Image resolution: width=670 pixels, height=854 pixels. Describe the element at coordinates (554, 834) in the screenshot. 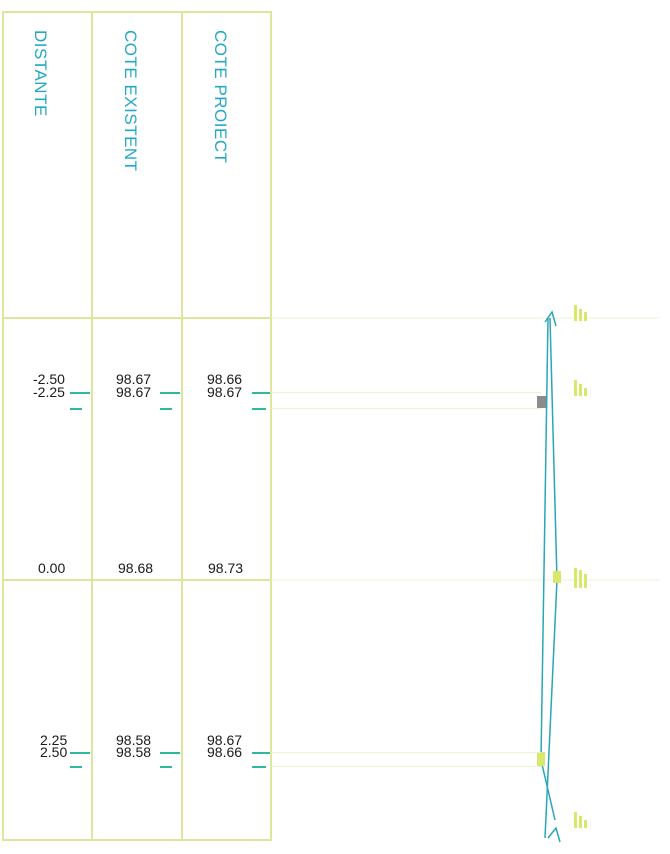

I see `arrow-bottom-icon` at that location.